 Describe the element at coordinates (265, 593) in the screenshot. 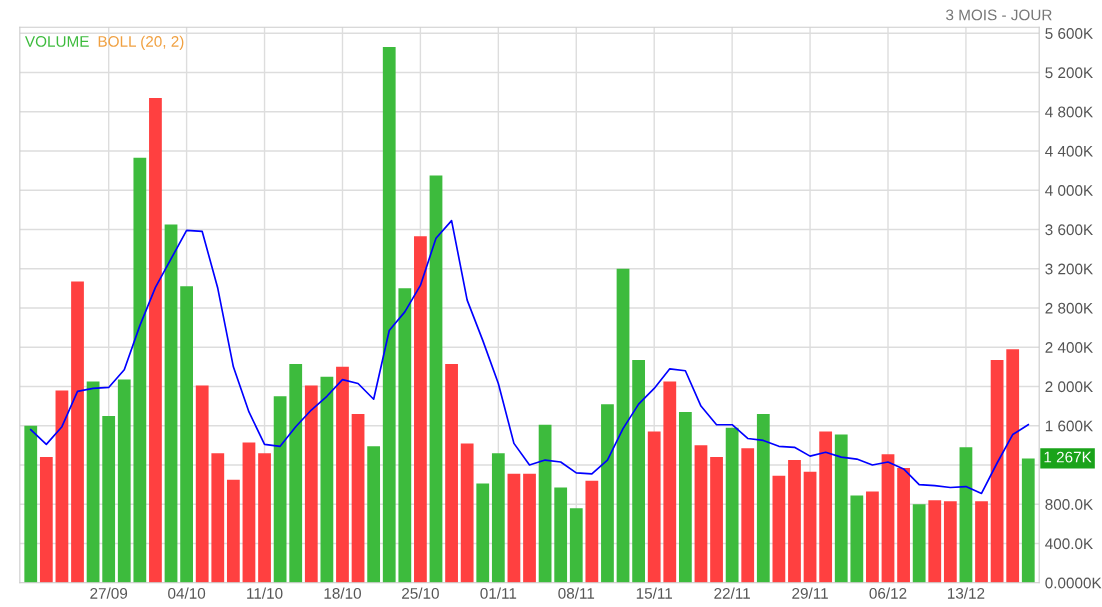

I see `x-tick-label: 11/10` at that location.